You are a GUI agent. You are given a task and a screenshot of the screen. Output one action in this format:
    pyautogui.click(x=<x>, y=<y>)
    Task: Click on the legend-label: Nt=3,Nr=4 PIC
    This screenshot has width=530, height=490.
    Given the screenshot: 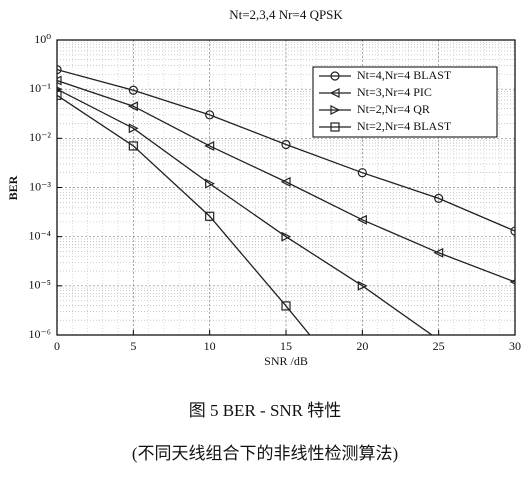 What is the action you would take?
    pyautogui.click(x=394, y=92)
    